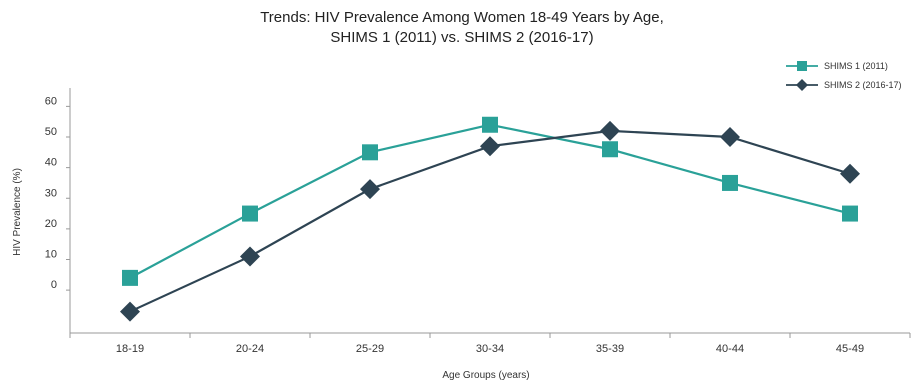  I want to click on x-tick-label: 18-19, so click(130, 349).